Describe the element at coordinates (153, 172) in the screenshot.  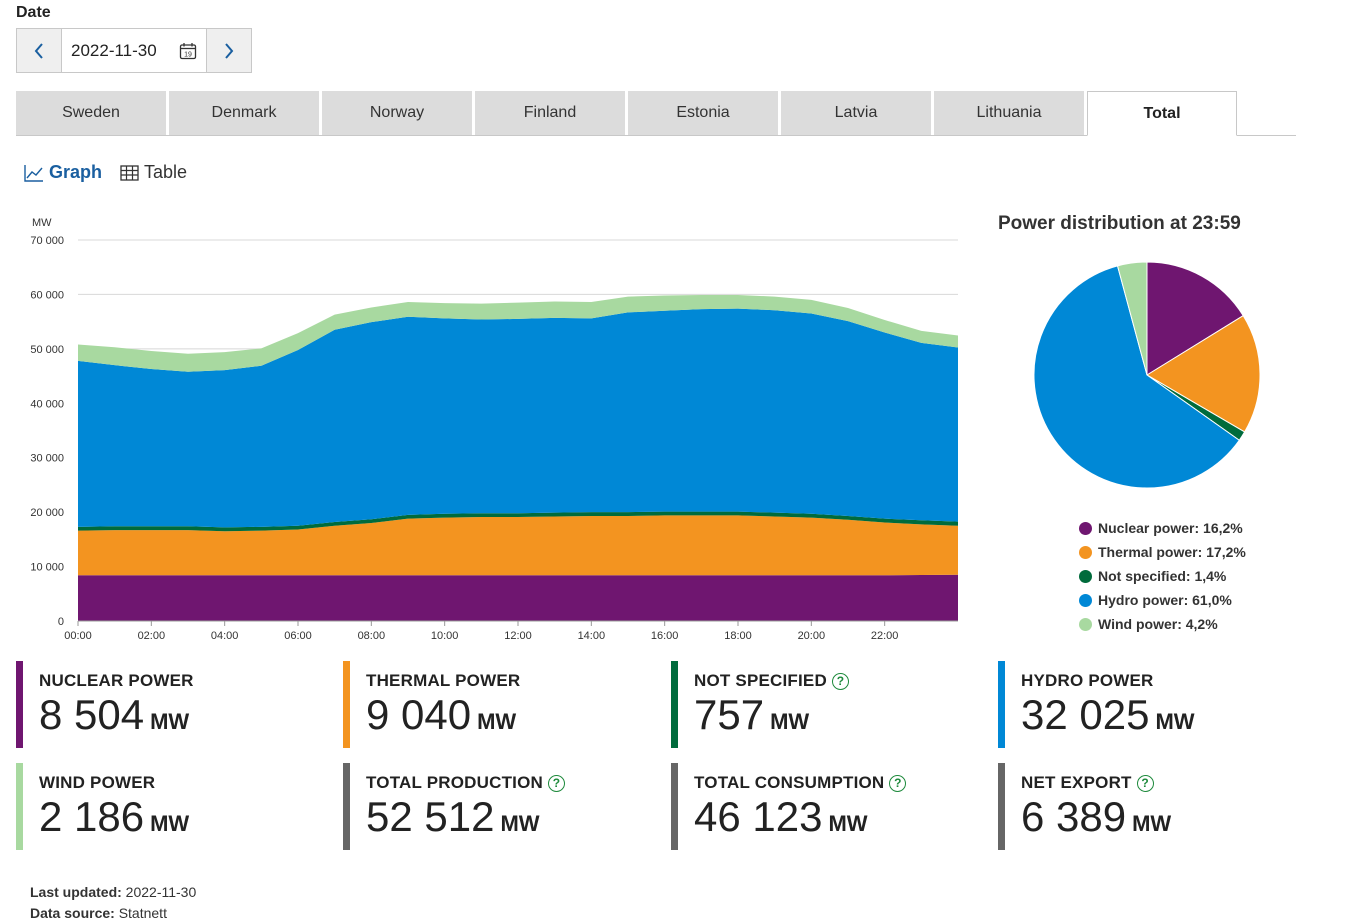
I see `table-view-button: Table` at that location.